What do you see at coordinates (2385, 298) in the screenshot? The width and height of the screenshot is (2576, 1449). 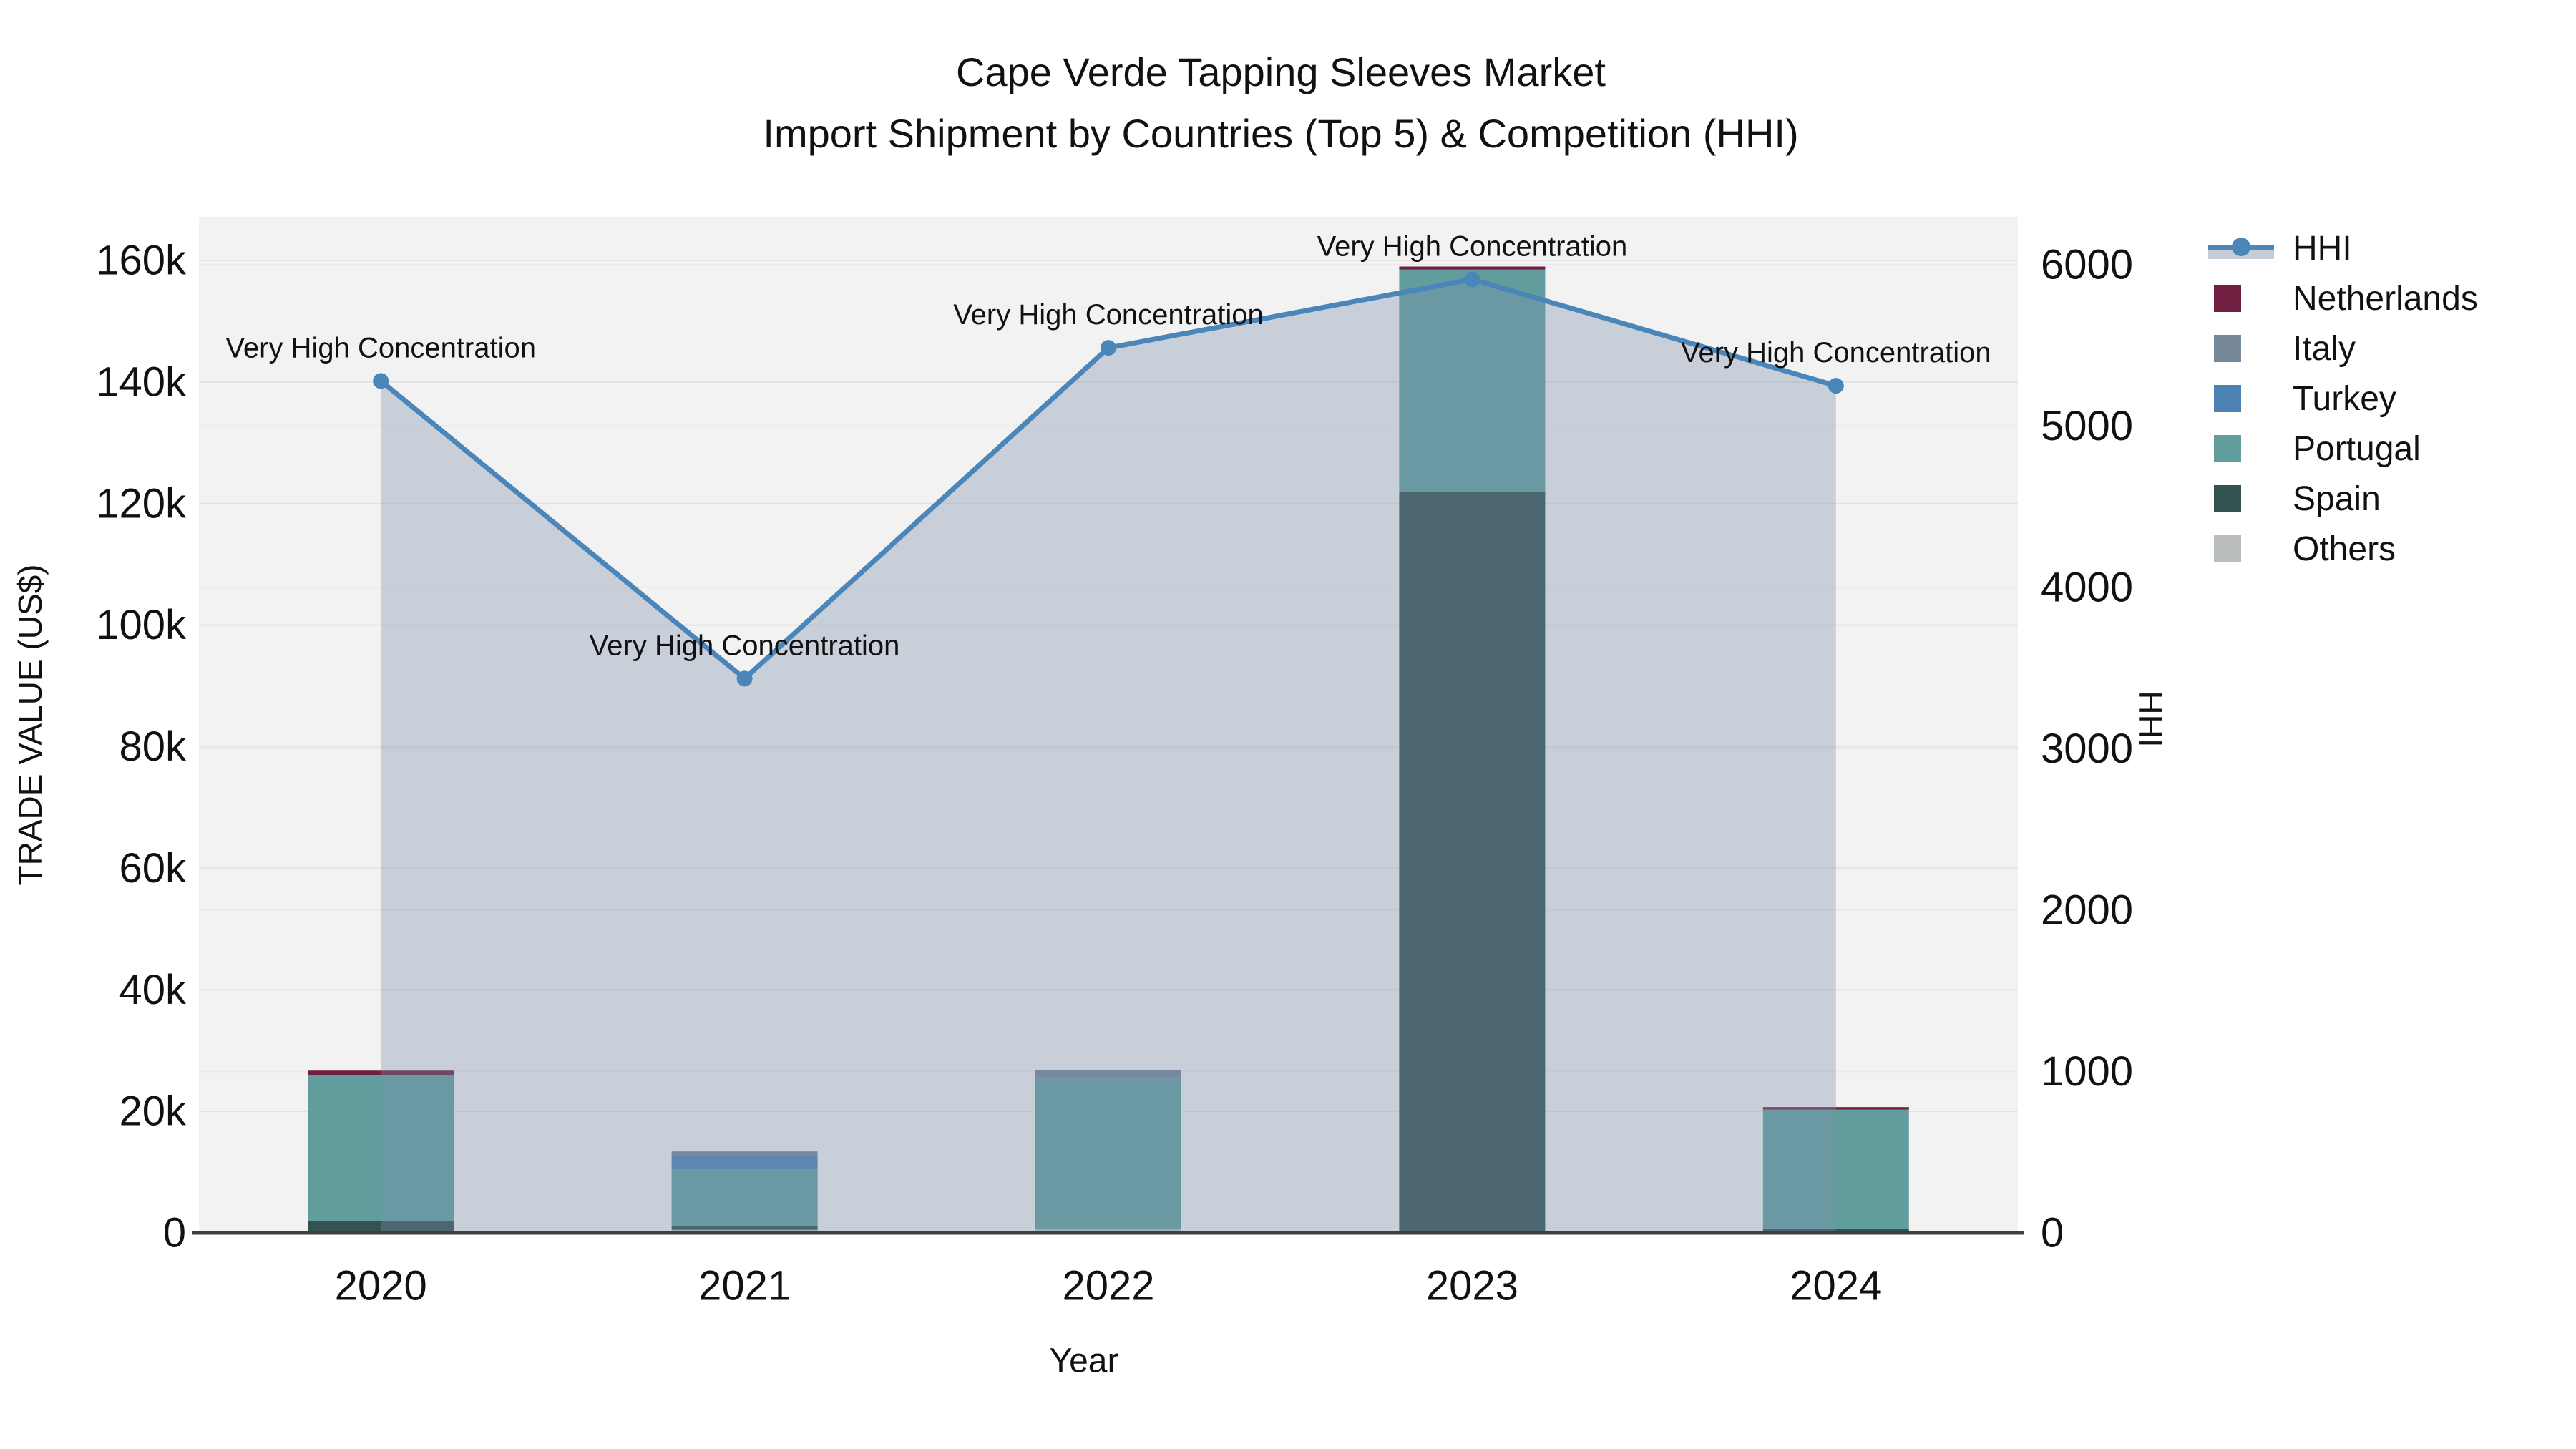 I see `legend-label: Netherlands` at bounding box center [2385, 298].